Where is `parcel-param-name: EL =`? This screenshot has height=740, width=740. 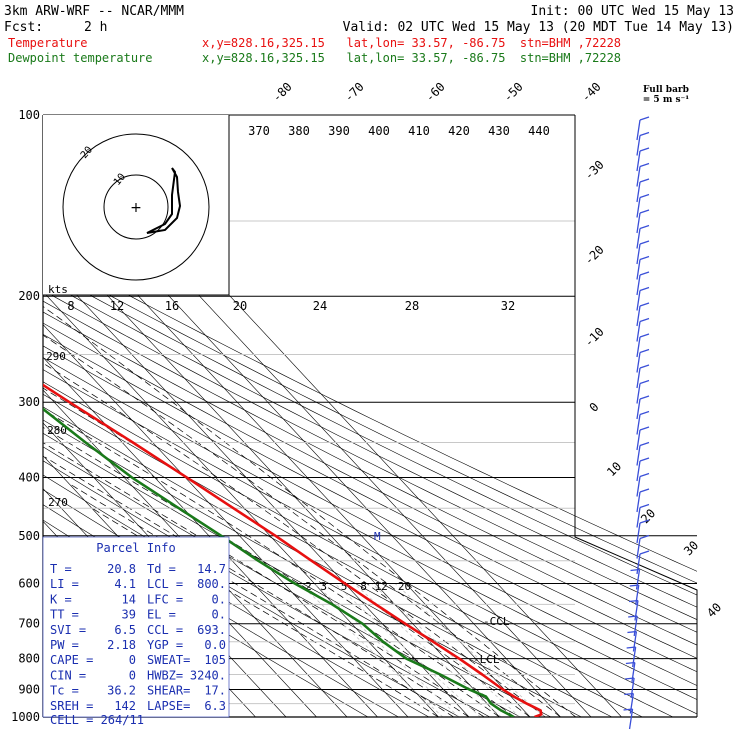 parcel-param-name: EL = is located at coordinates (161, 615).